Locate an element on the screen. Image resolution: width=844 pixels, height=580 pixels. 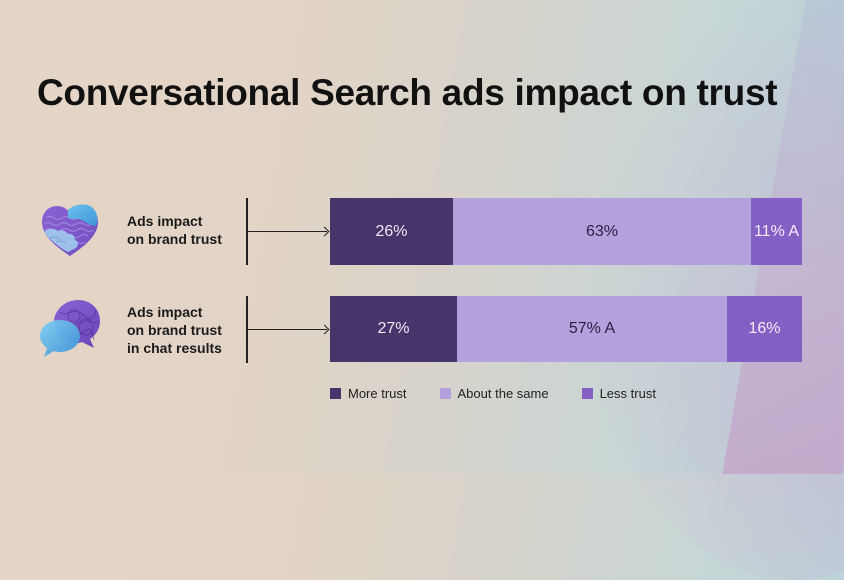
data-label: 11% A is located at coordinates (776, 231).